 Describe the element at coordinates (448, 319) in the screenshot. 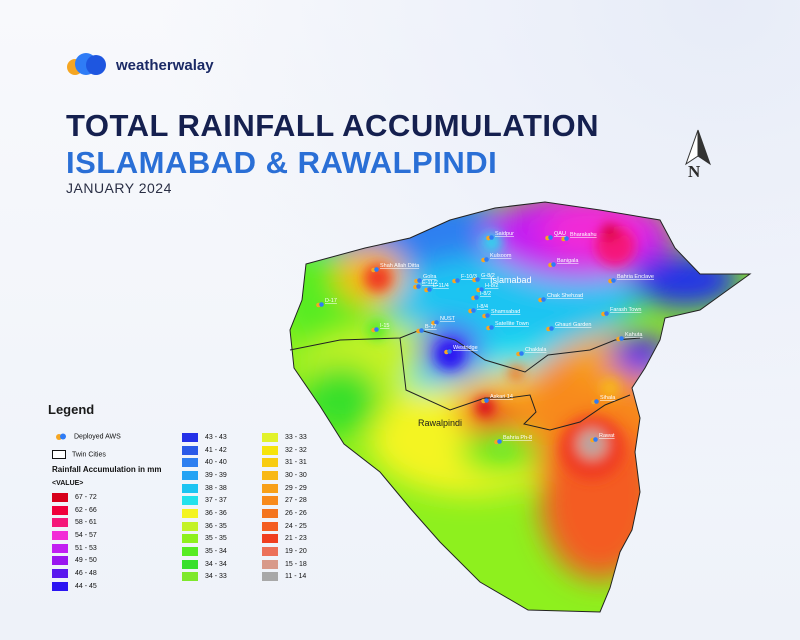

I see `station-label: NUST` at that location.